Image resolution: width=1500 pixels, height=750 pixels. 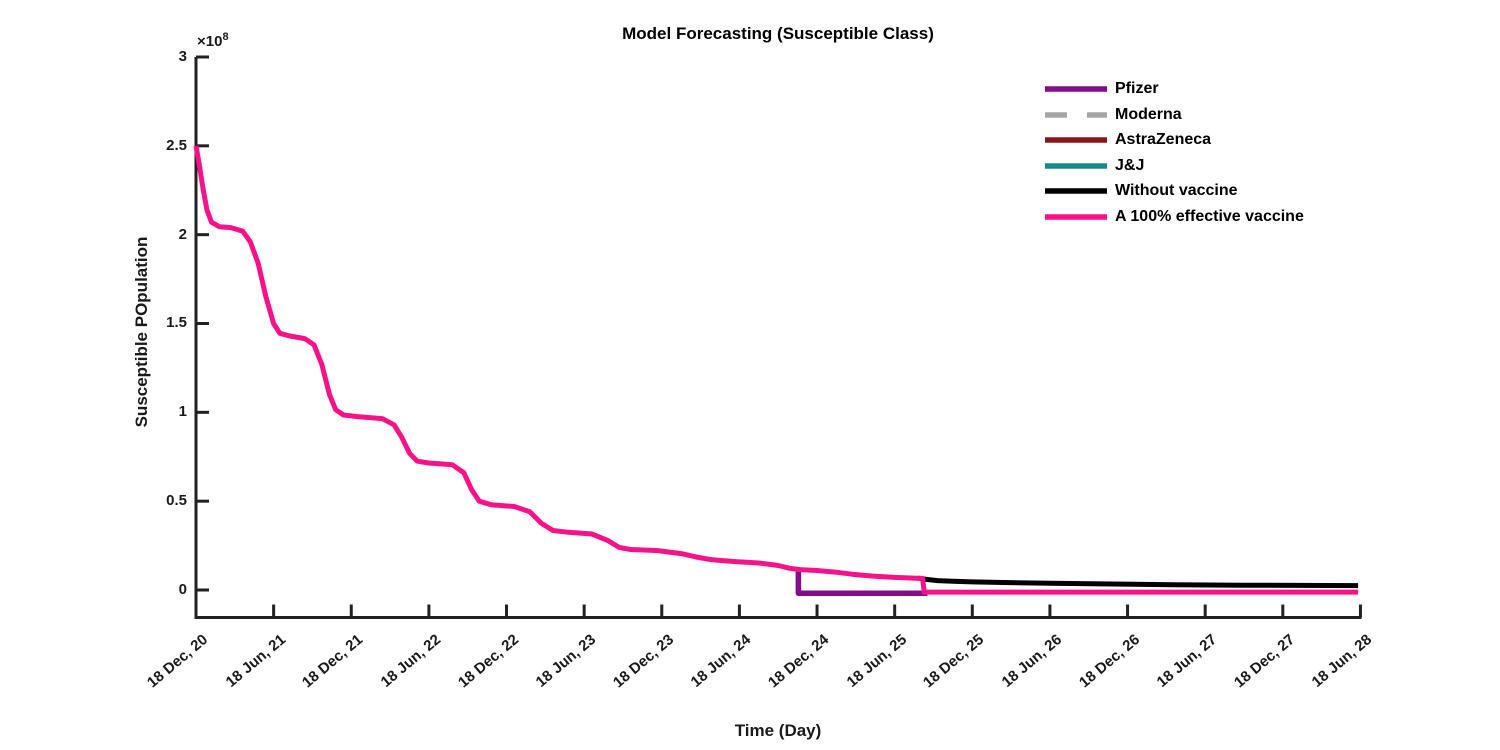 What do you see at coordinates (176, 323) in the screenshot?
I see `y-tick-label-3: 1.5` at bounding box center [176, 323].